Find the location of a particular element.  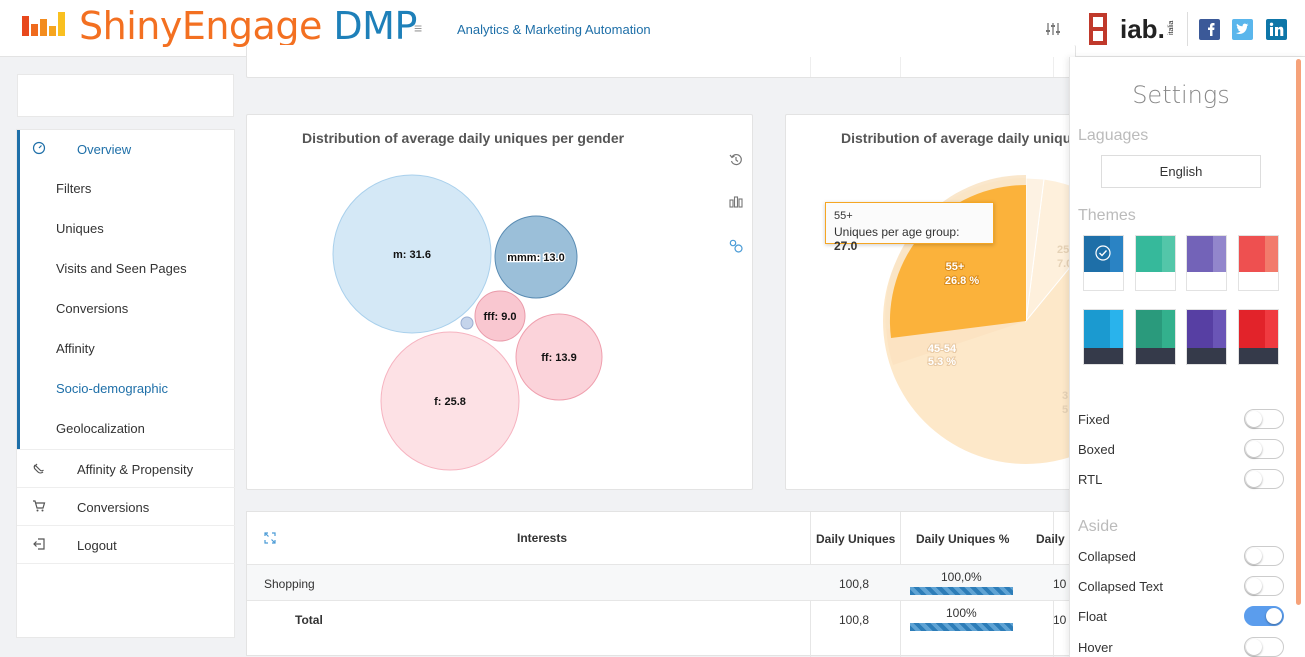

bubble-label-f: f: 25.8 is located at coordinates (450, 402).